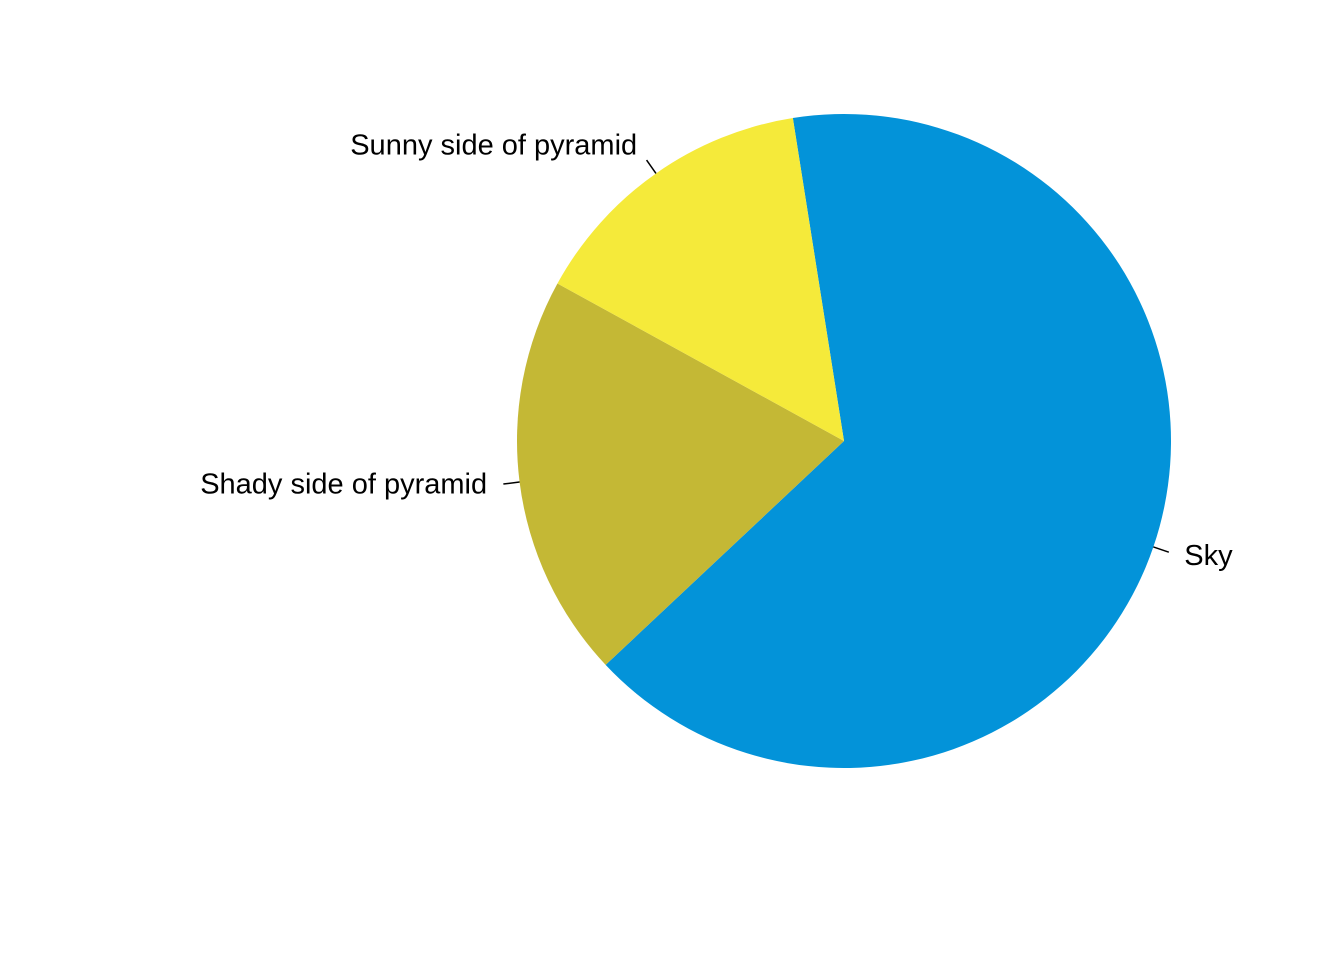 Image resolution: width=1344 pixels, height=960 pixels. Describe the element at coordinates (493, 145) in the screenshot. I see `pie-label-2: Sunny side of pyramid` at that location.